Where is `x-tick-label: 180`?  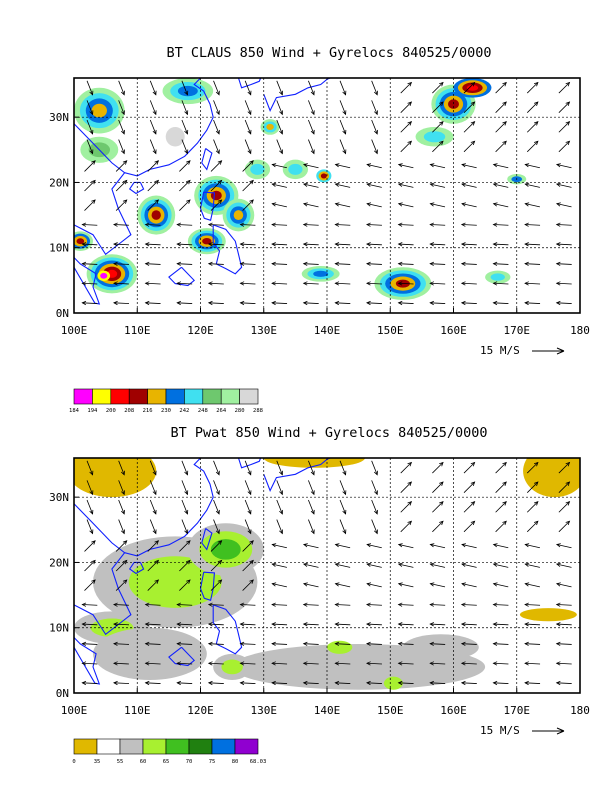 x-tick-label: 180 is located at coordinates (580, 710).